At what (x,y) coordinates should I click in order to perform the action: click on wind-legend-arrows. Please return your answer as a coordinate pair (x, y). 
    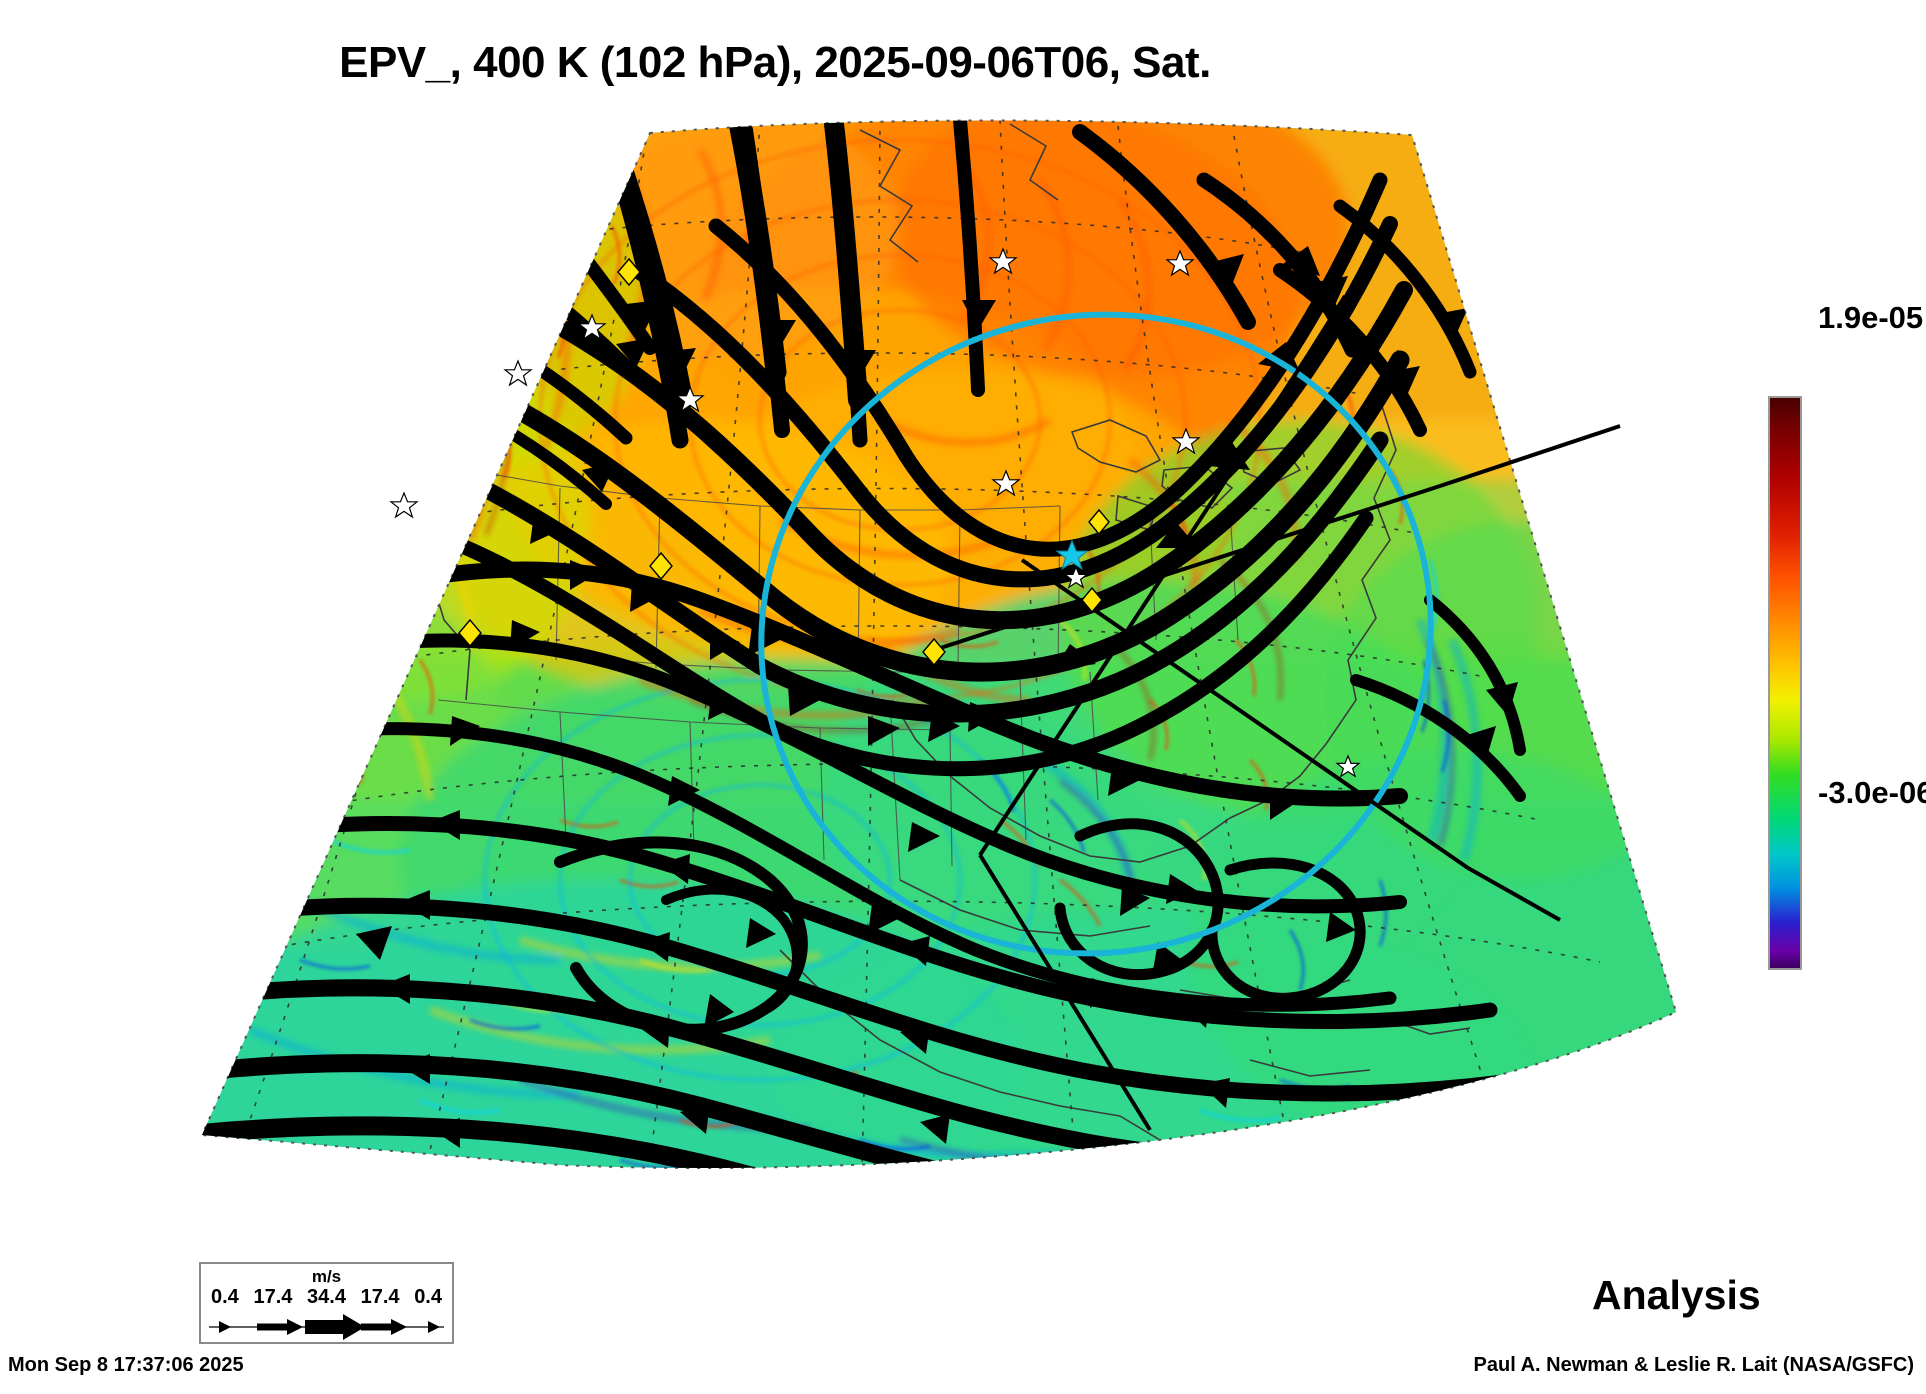
    Looking at the image, I should click on (326, 1327).